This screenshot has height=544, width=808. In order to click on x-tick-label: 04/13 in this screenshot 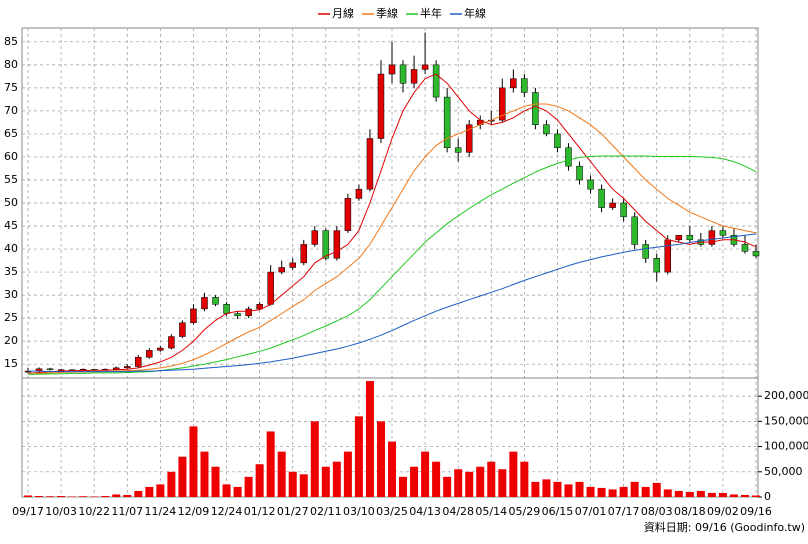, I will do `click(425, 511)`.